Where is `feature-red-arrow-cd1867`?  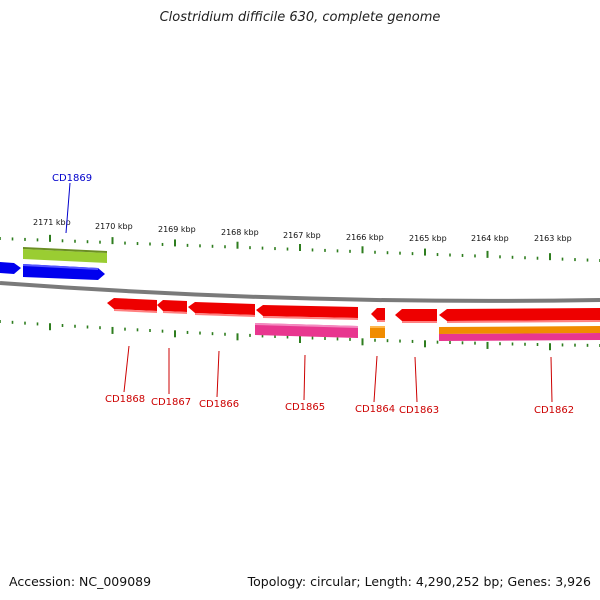
feature-red-arrow-cd1867 is located at coordinates (172, 307).